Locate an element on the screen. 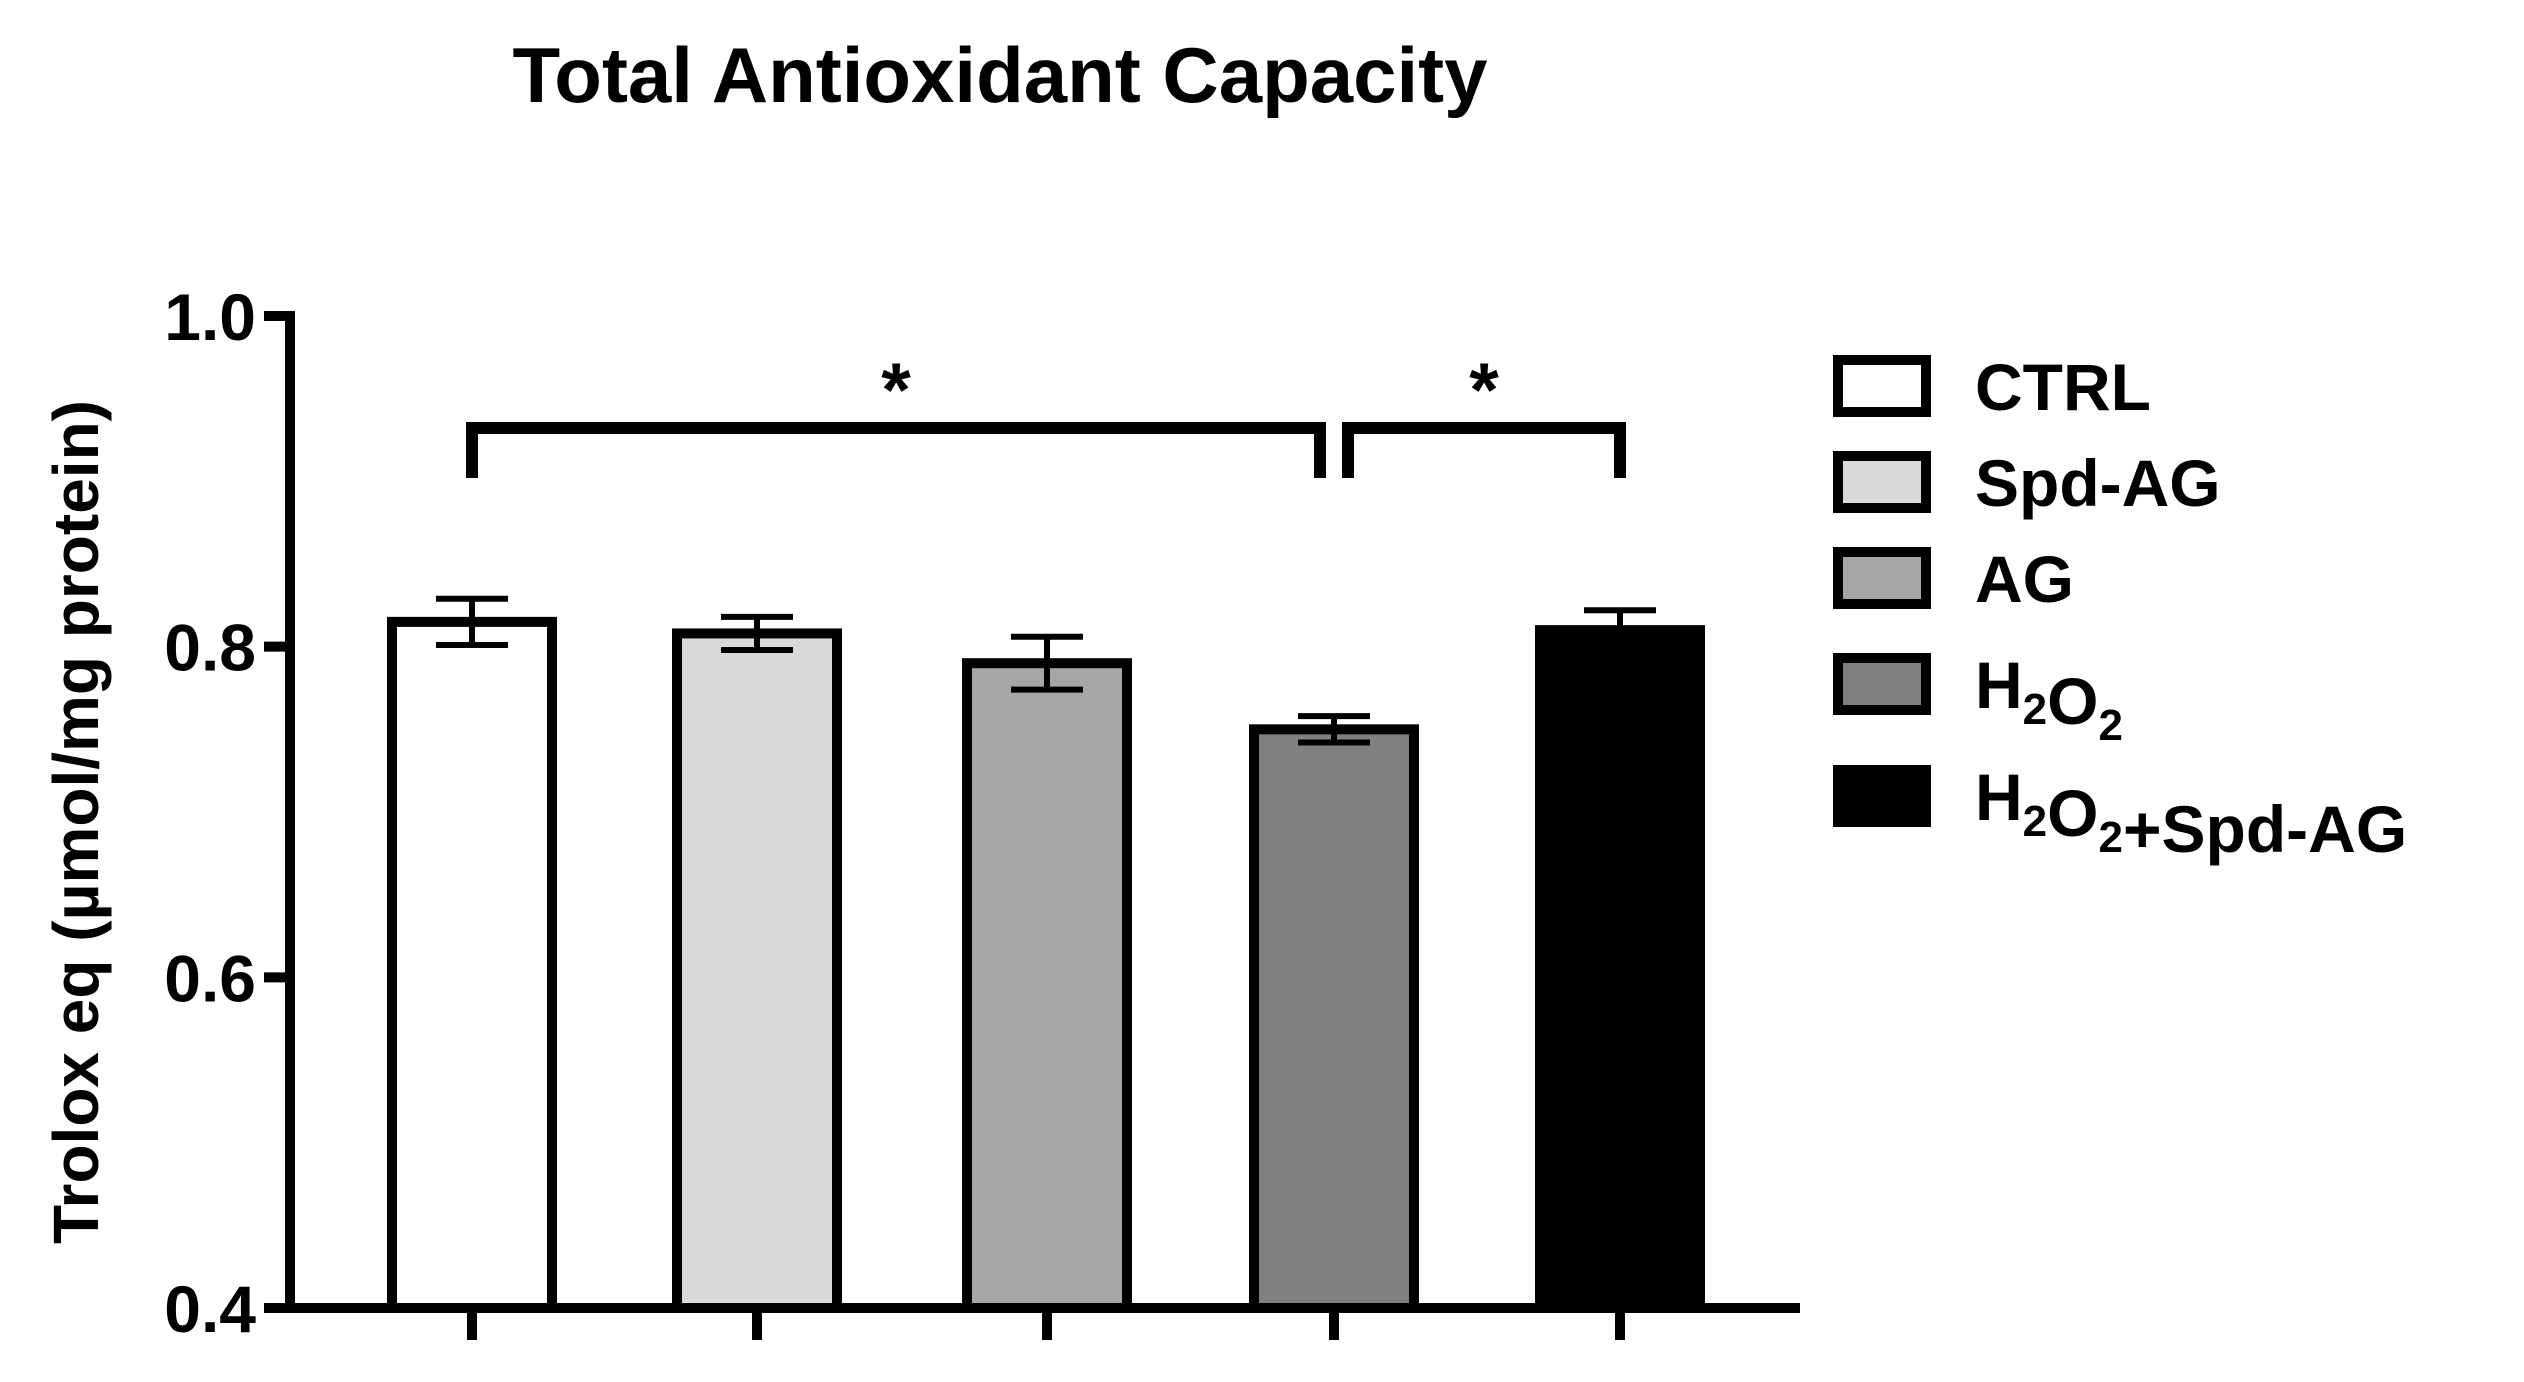 The width and height of the screenshot is (2524, 1382). legend-label-text: AG is located at coordinates (2024, 579).